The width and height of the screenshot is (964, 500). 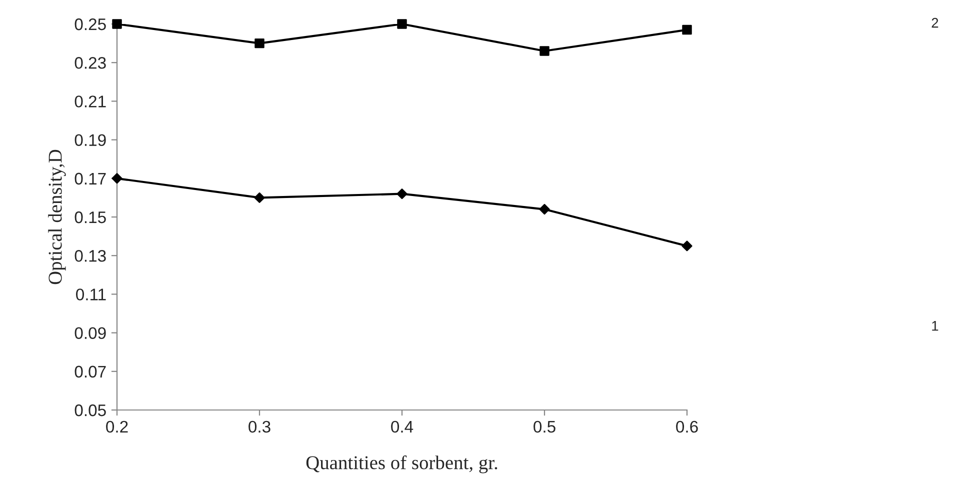 What do you see at coordinates (90, 256) in the screenshot?
I see `y-tick-label: 0.13` at bounding box center [90, 256].